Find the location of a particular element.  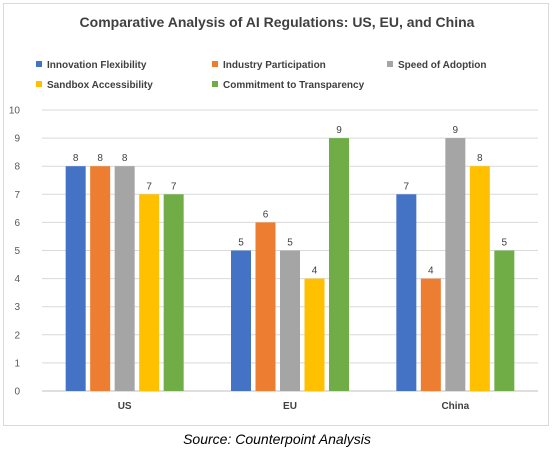

legend-label: Sandbox Accessibility is located at coordinates (100, 85).